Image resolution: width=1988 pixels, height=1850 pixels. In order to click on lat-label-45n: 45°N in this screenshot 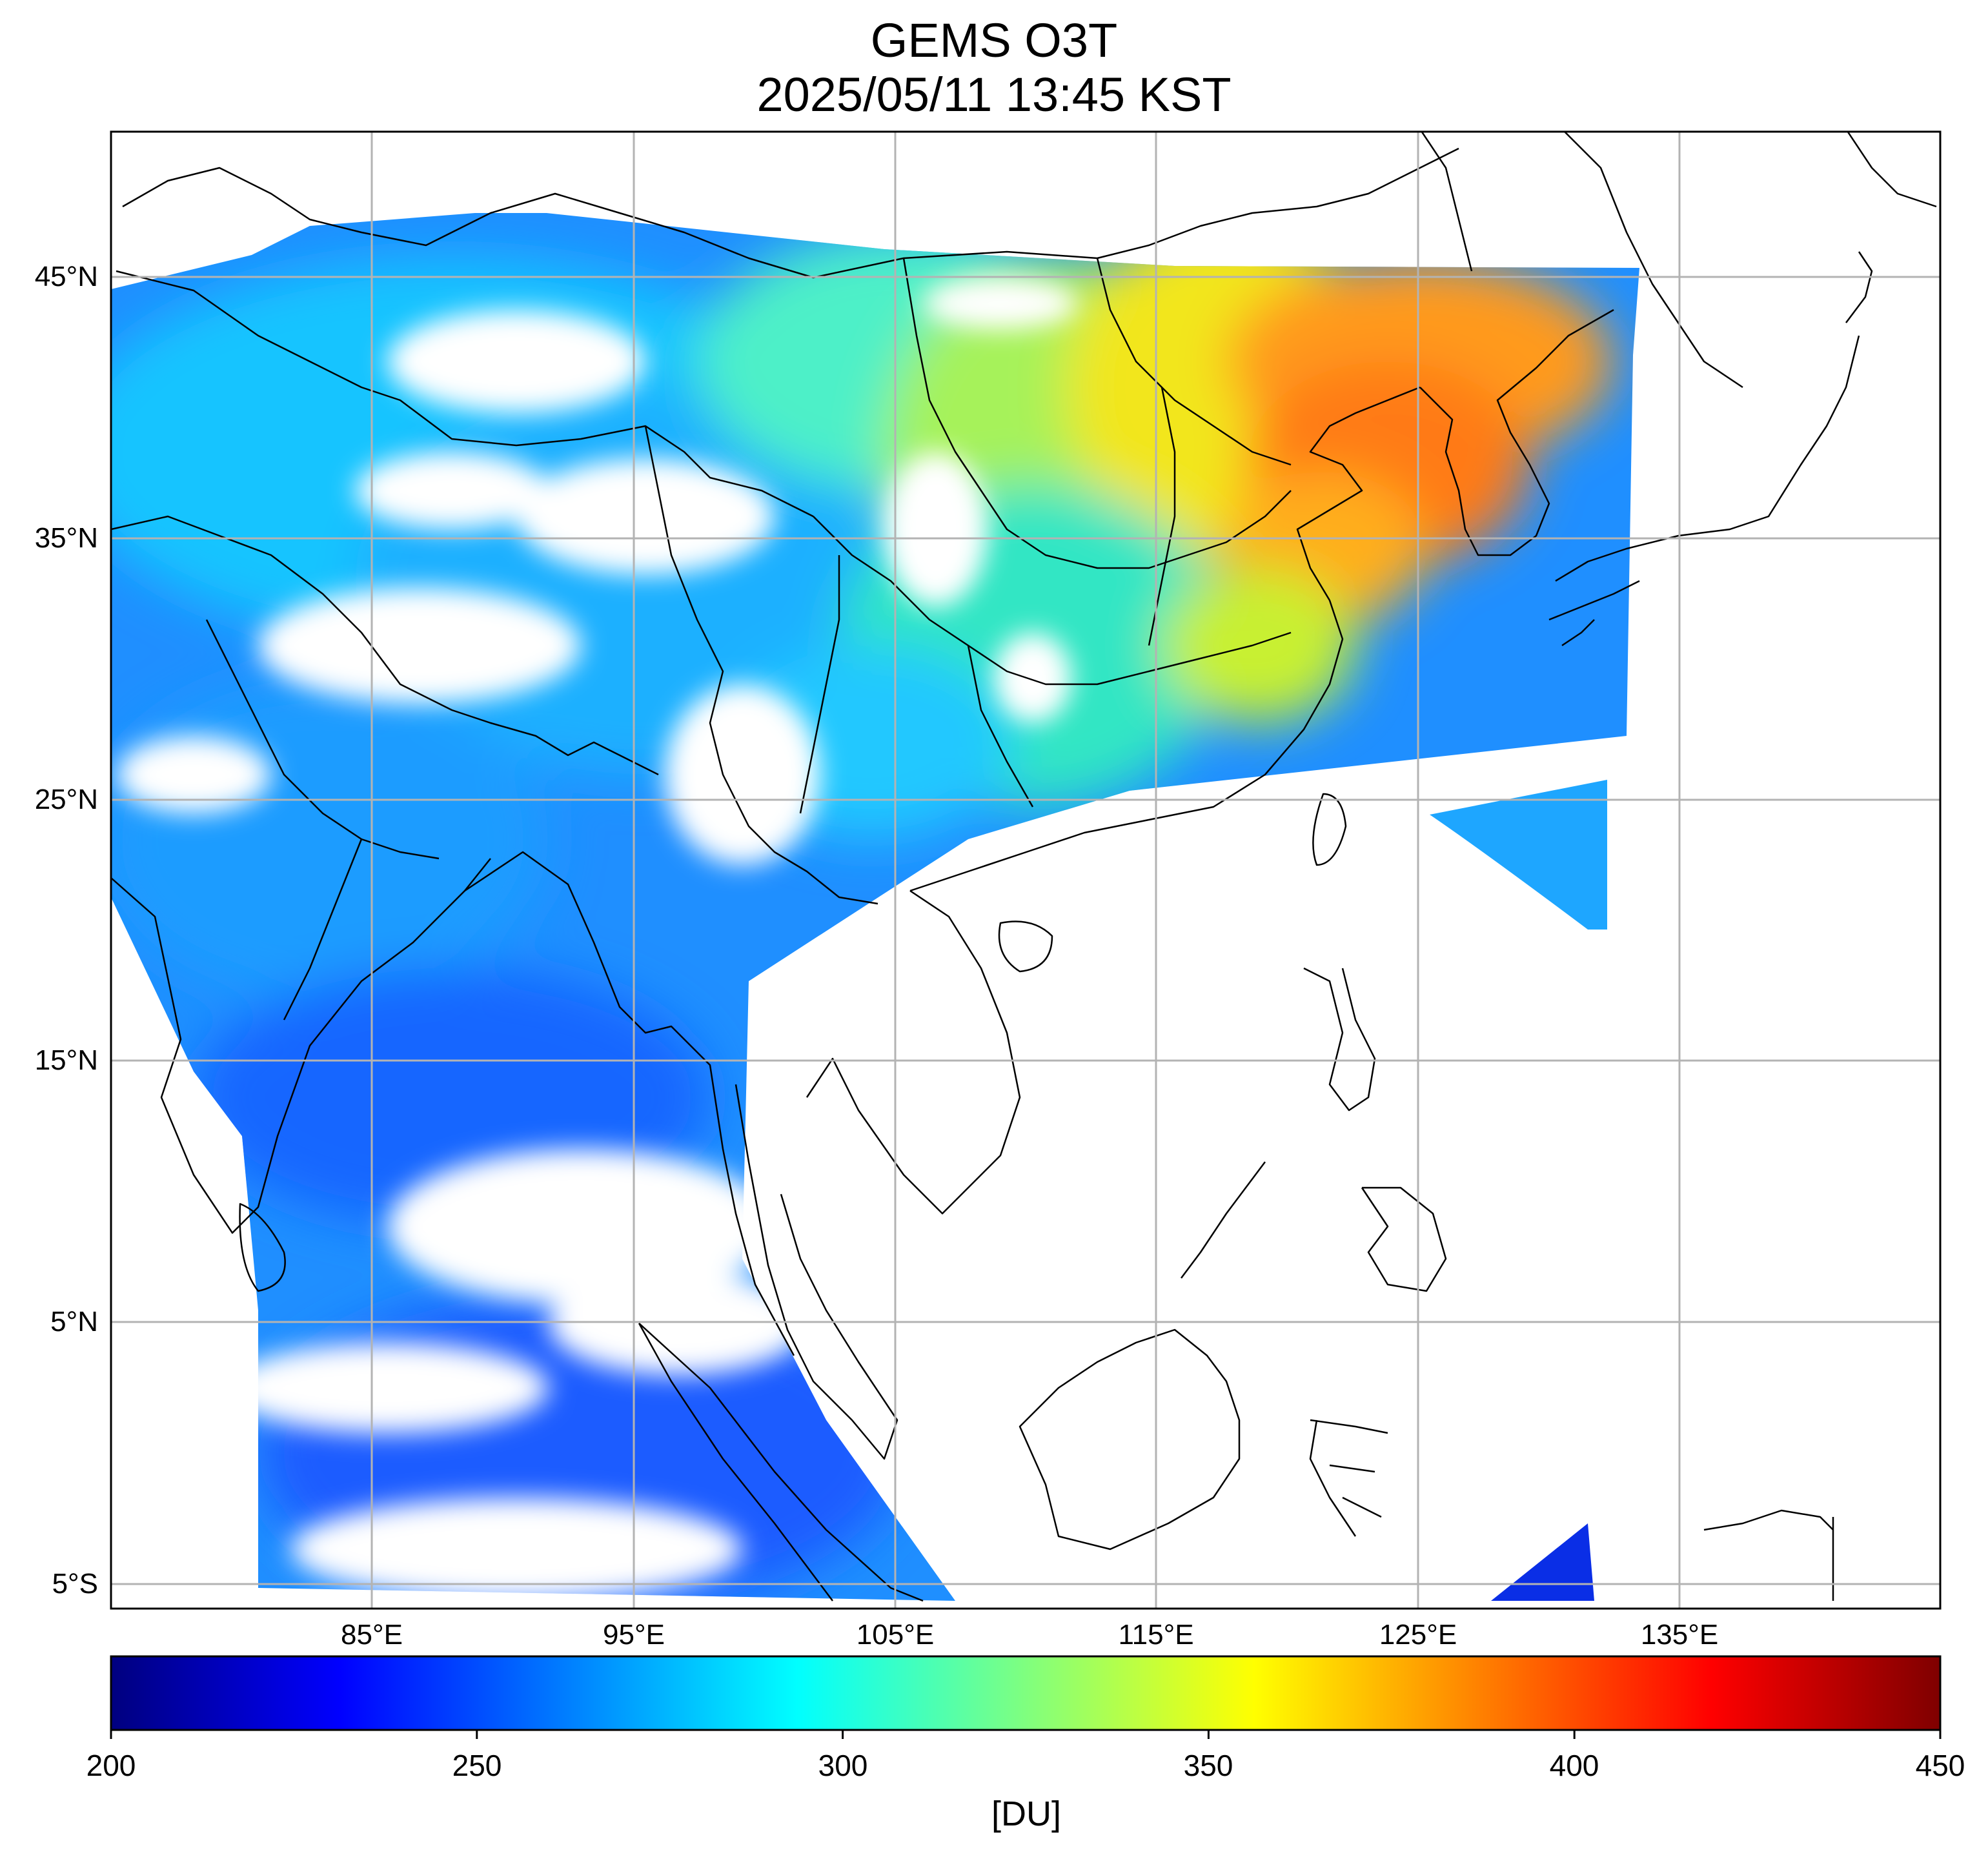, I will do `click(66, 276)`.